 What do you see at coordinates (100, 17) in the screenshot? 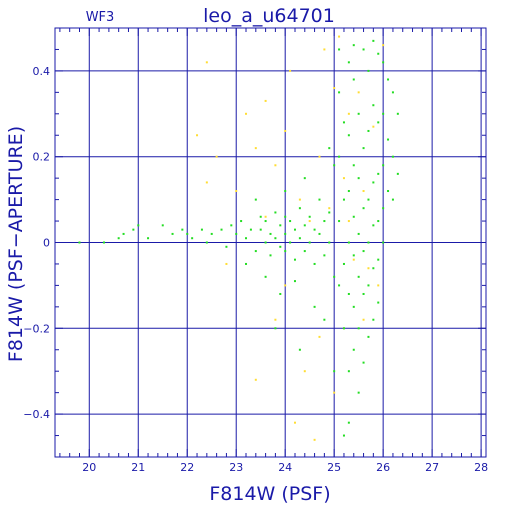
I see `panel-label: WF3` at bounding box center [100, 17].